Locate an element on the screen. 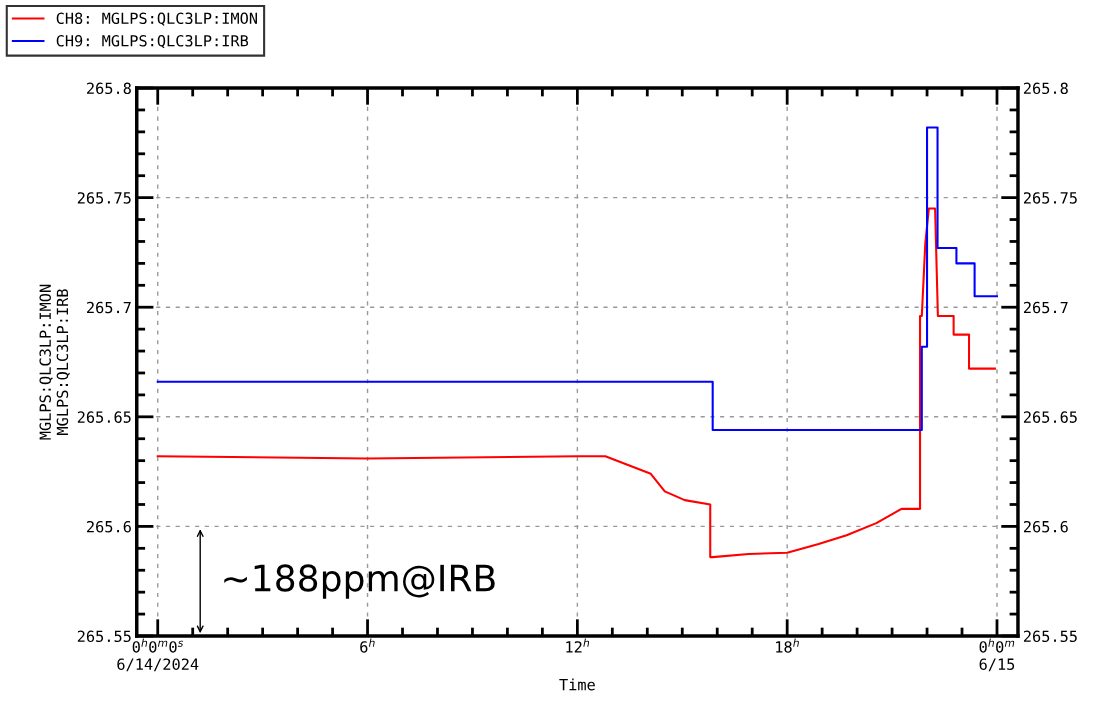  y-tick-label: 265.8 is located at coordinates (109, 88).